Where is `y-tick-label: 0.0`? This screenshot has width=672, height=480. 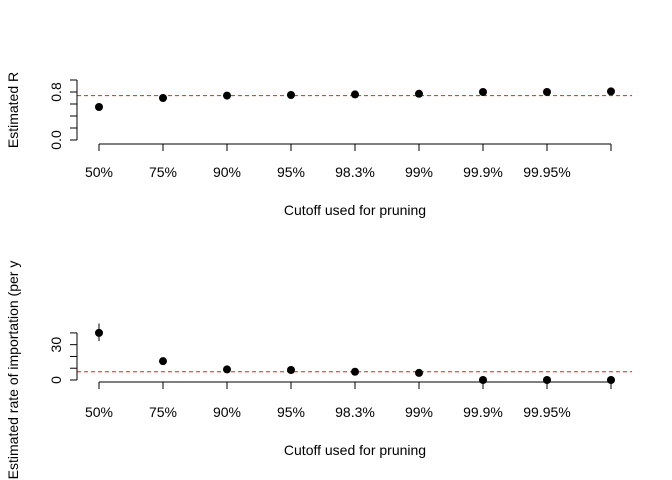
y-tick-label: 0.0 is located at coordinates (56, 140).